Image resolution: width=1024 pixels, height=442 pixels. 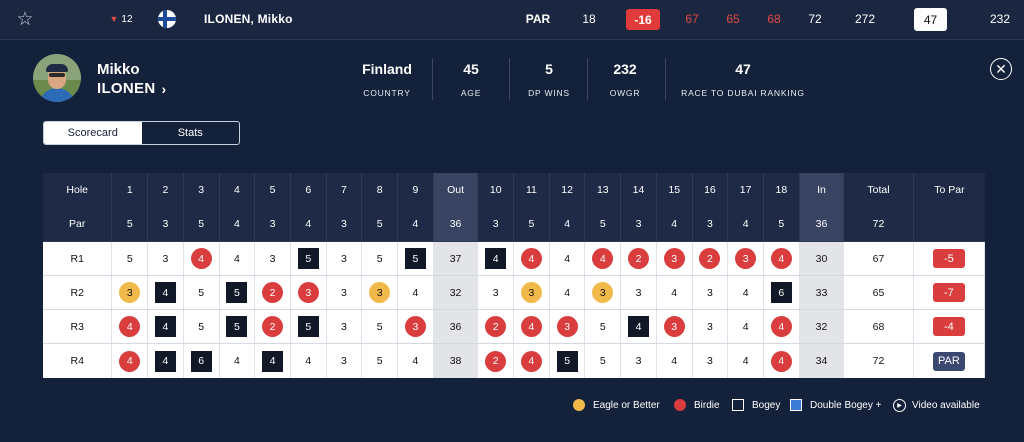 What do you see at coordinates (248, 19) in the screenshot?
I see `leaderboard-player-name: ILONEN, Mikko` at bounding box center [248, 19].